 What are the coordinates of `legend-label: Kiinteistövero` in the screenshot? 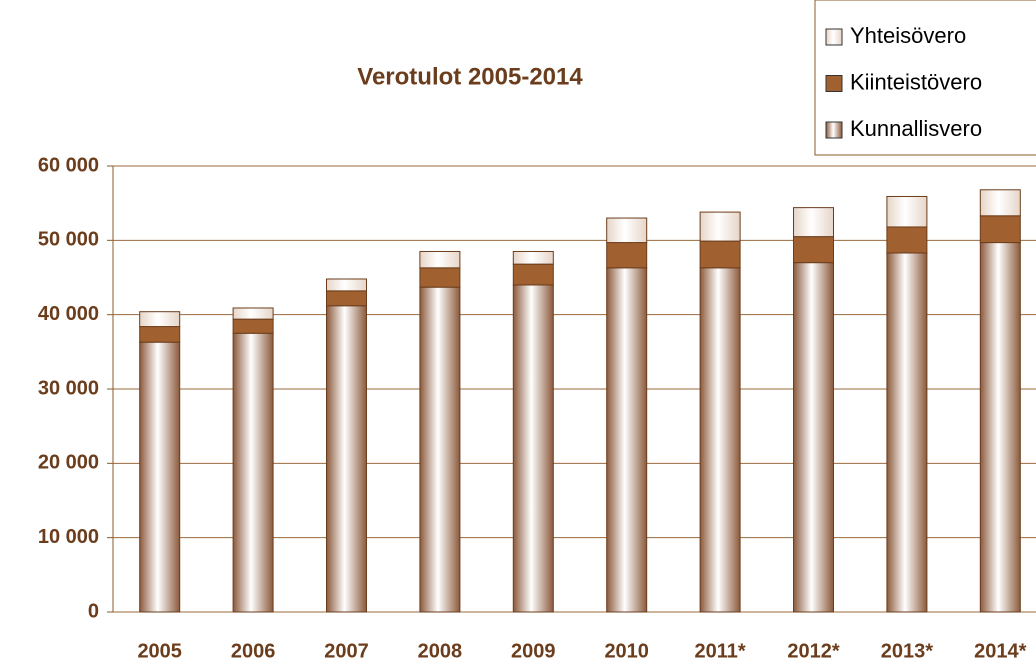 It's located at (916, 81).